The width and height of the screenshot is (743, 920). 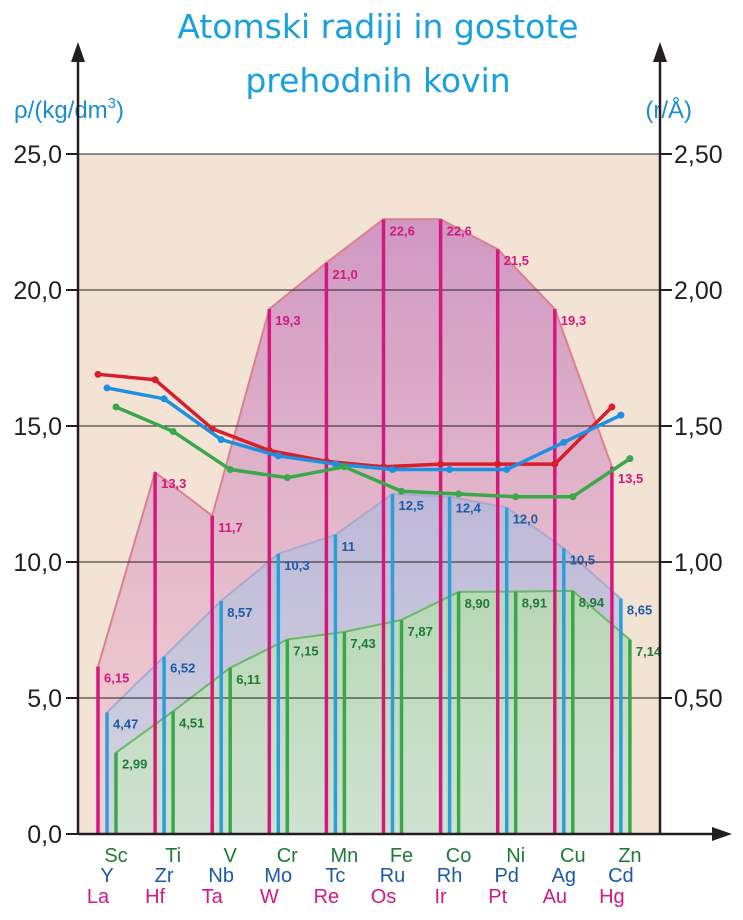 I want to click on radius-line-row1, so click(x=373, y=452).